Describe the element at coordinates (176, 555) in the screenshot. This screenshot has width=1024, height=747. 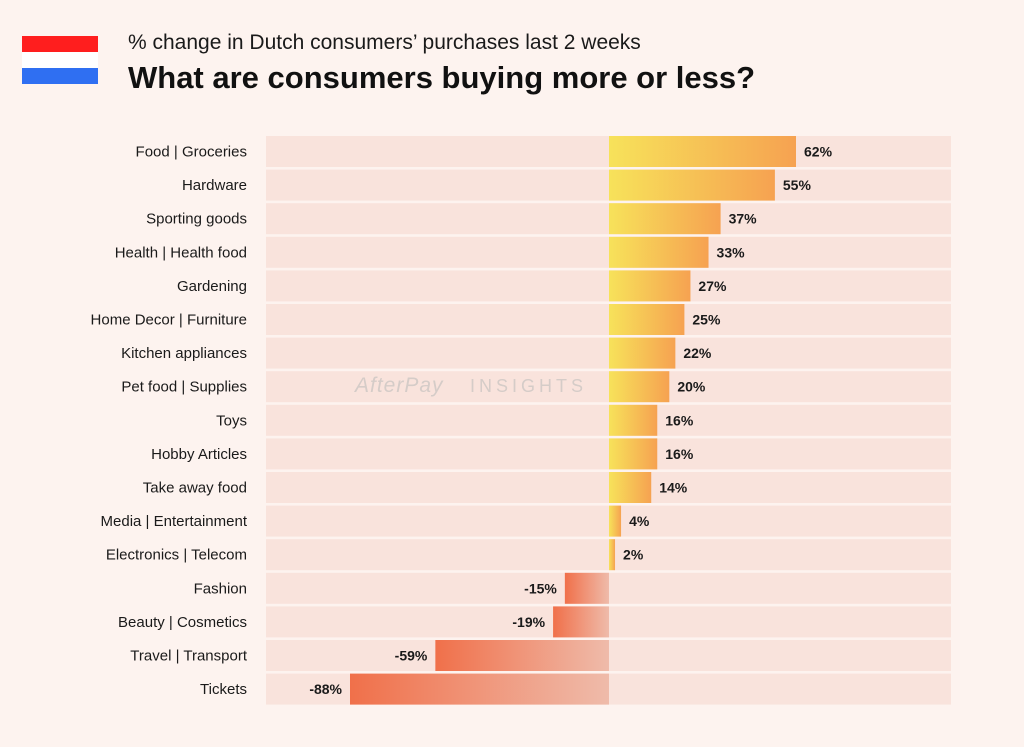
I see `category-label: Electronics | Telecom` at that location.